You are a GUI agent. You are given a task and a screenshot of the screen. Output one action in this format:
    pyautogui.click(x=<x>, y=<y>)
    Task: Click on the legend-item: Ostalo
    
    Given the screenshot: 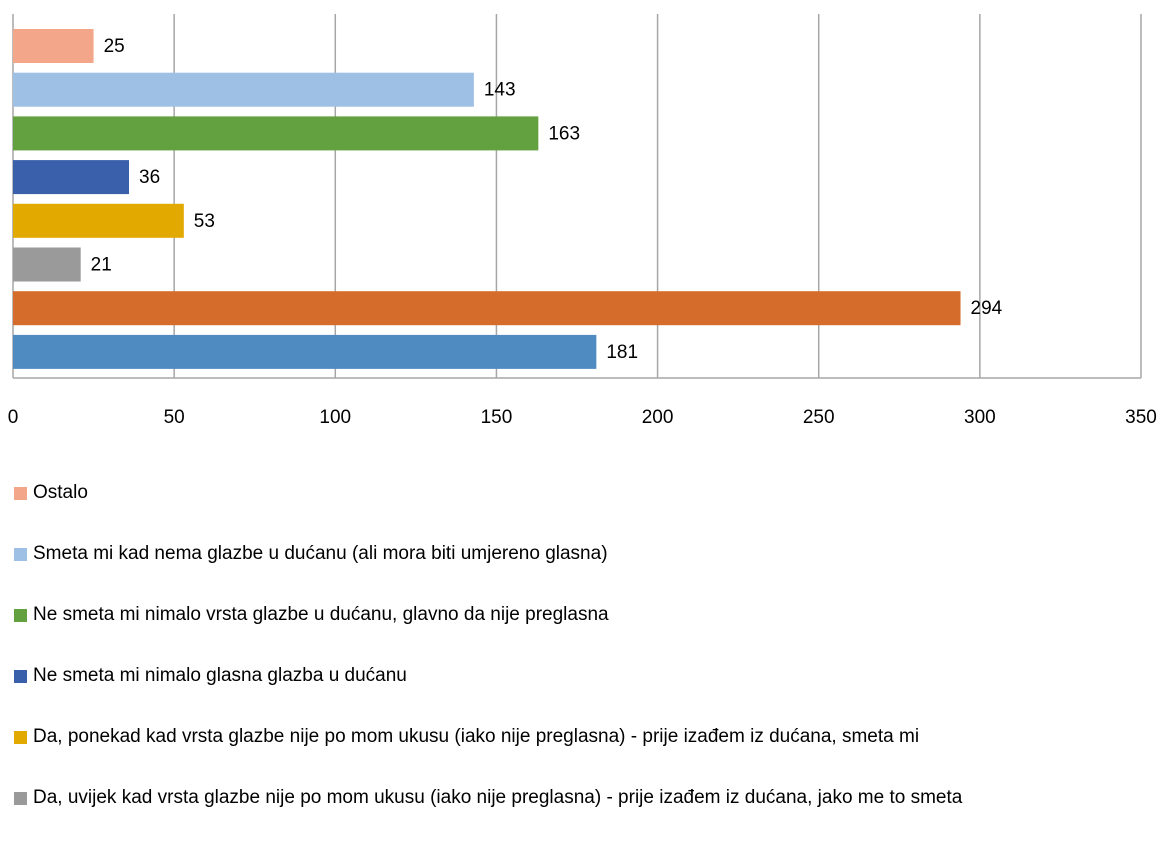 What is the action you would take?
    pyautogui.click(x=589, y=508)
    